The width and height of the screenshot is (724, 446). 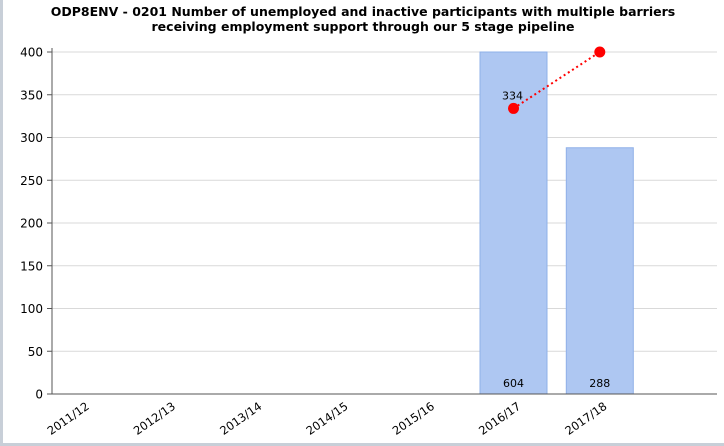 What do you see at coordinates (600, 52) in the screenshot?
I see `line-point-2017/18` at bounding box center [600, 52].